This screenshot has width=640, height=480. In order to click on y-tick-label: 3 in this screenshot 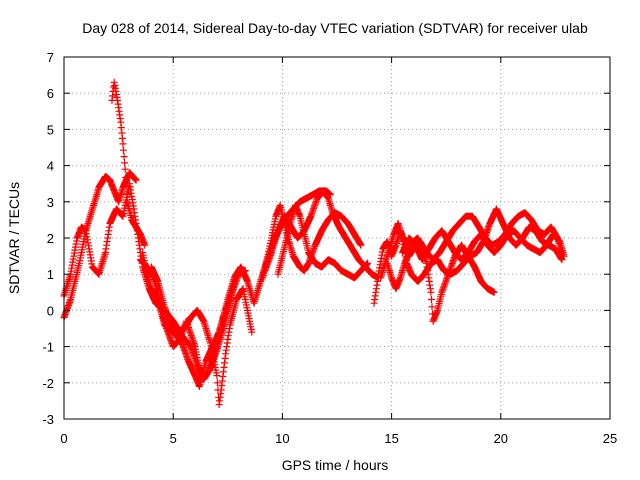, I will do `click(50, 202)`.